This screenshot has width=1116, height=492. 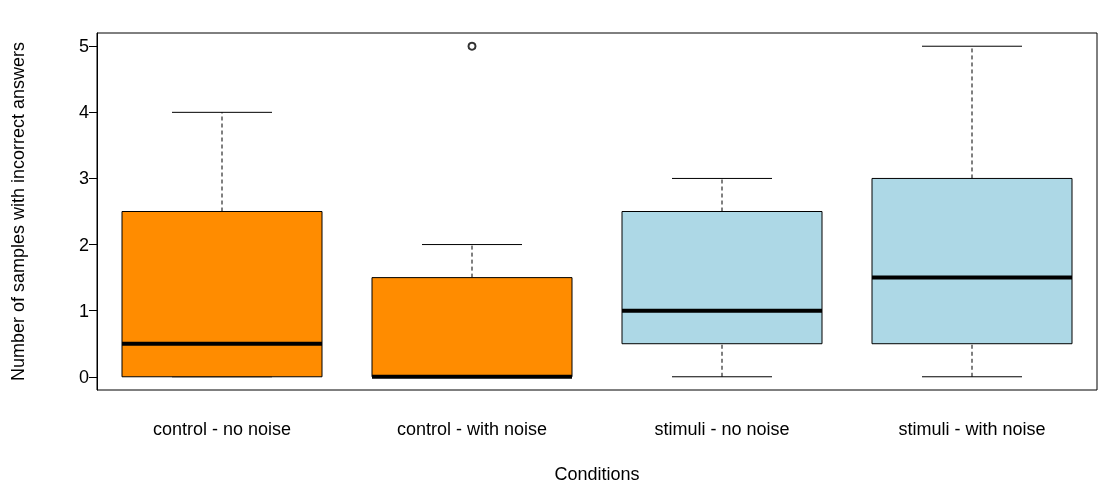 What do you see at coordinates (83, 310) in the screenshot?
I see `y-tick-label: 1` at bounding box center [83, 310].